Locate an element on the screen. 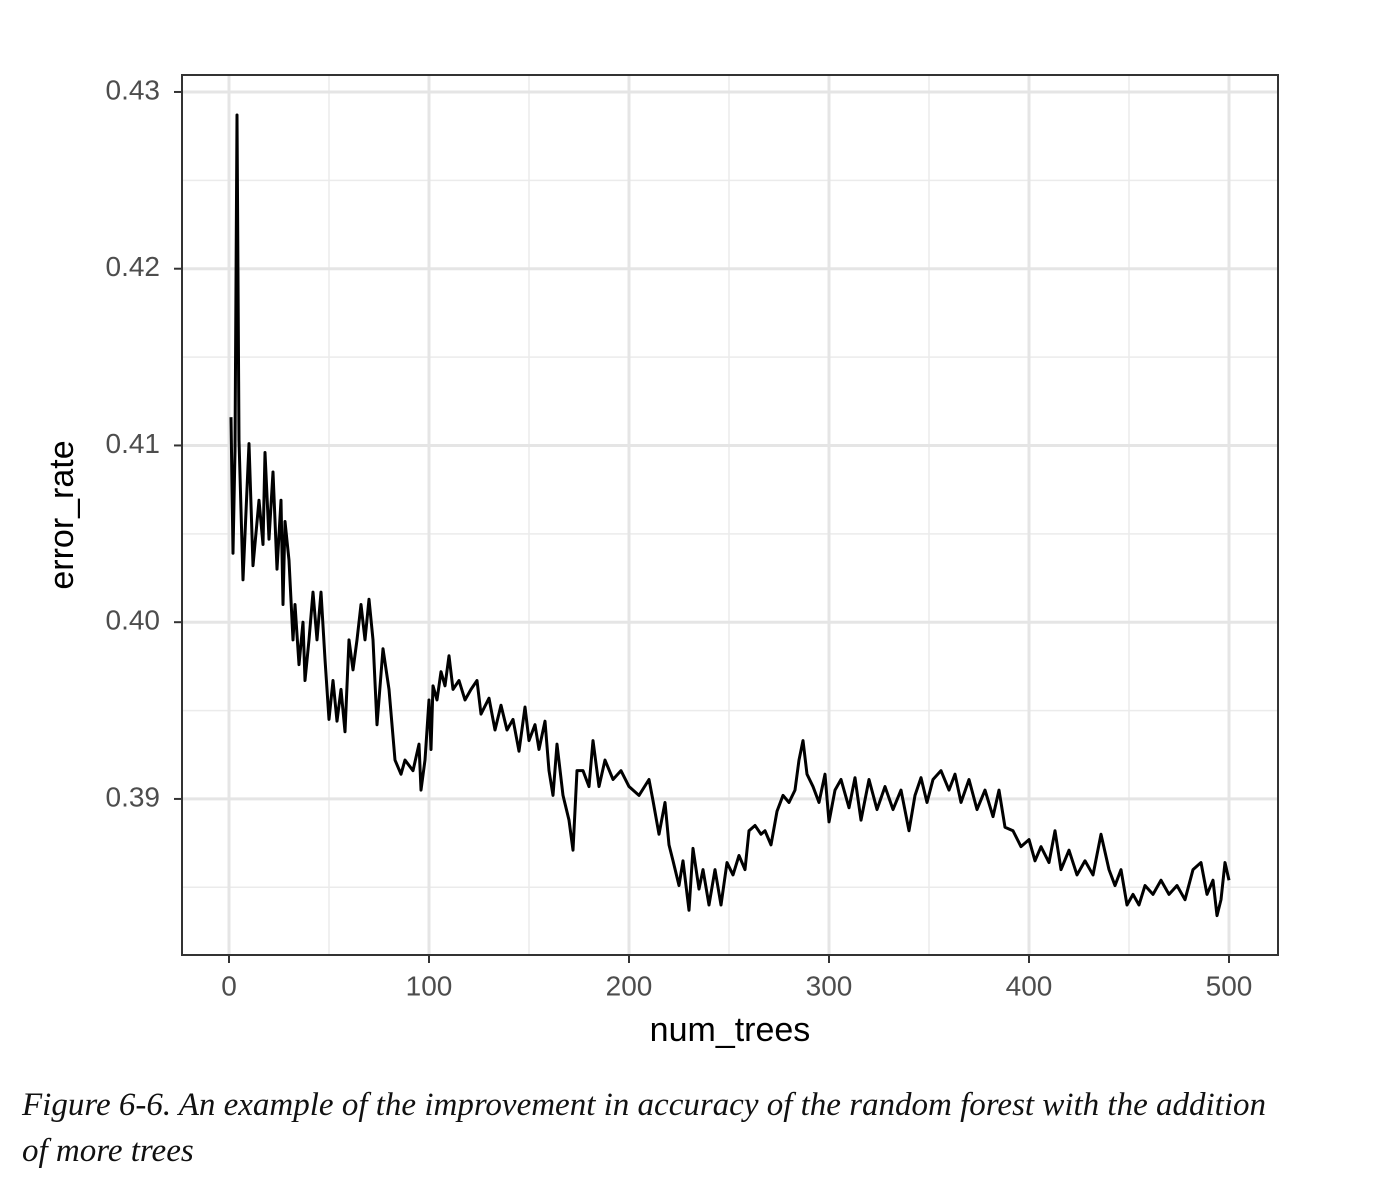 The image size is (1376, 1204). x-tick-label: 0 is located at coordinates (229, 985).